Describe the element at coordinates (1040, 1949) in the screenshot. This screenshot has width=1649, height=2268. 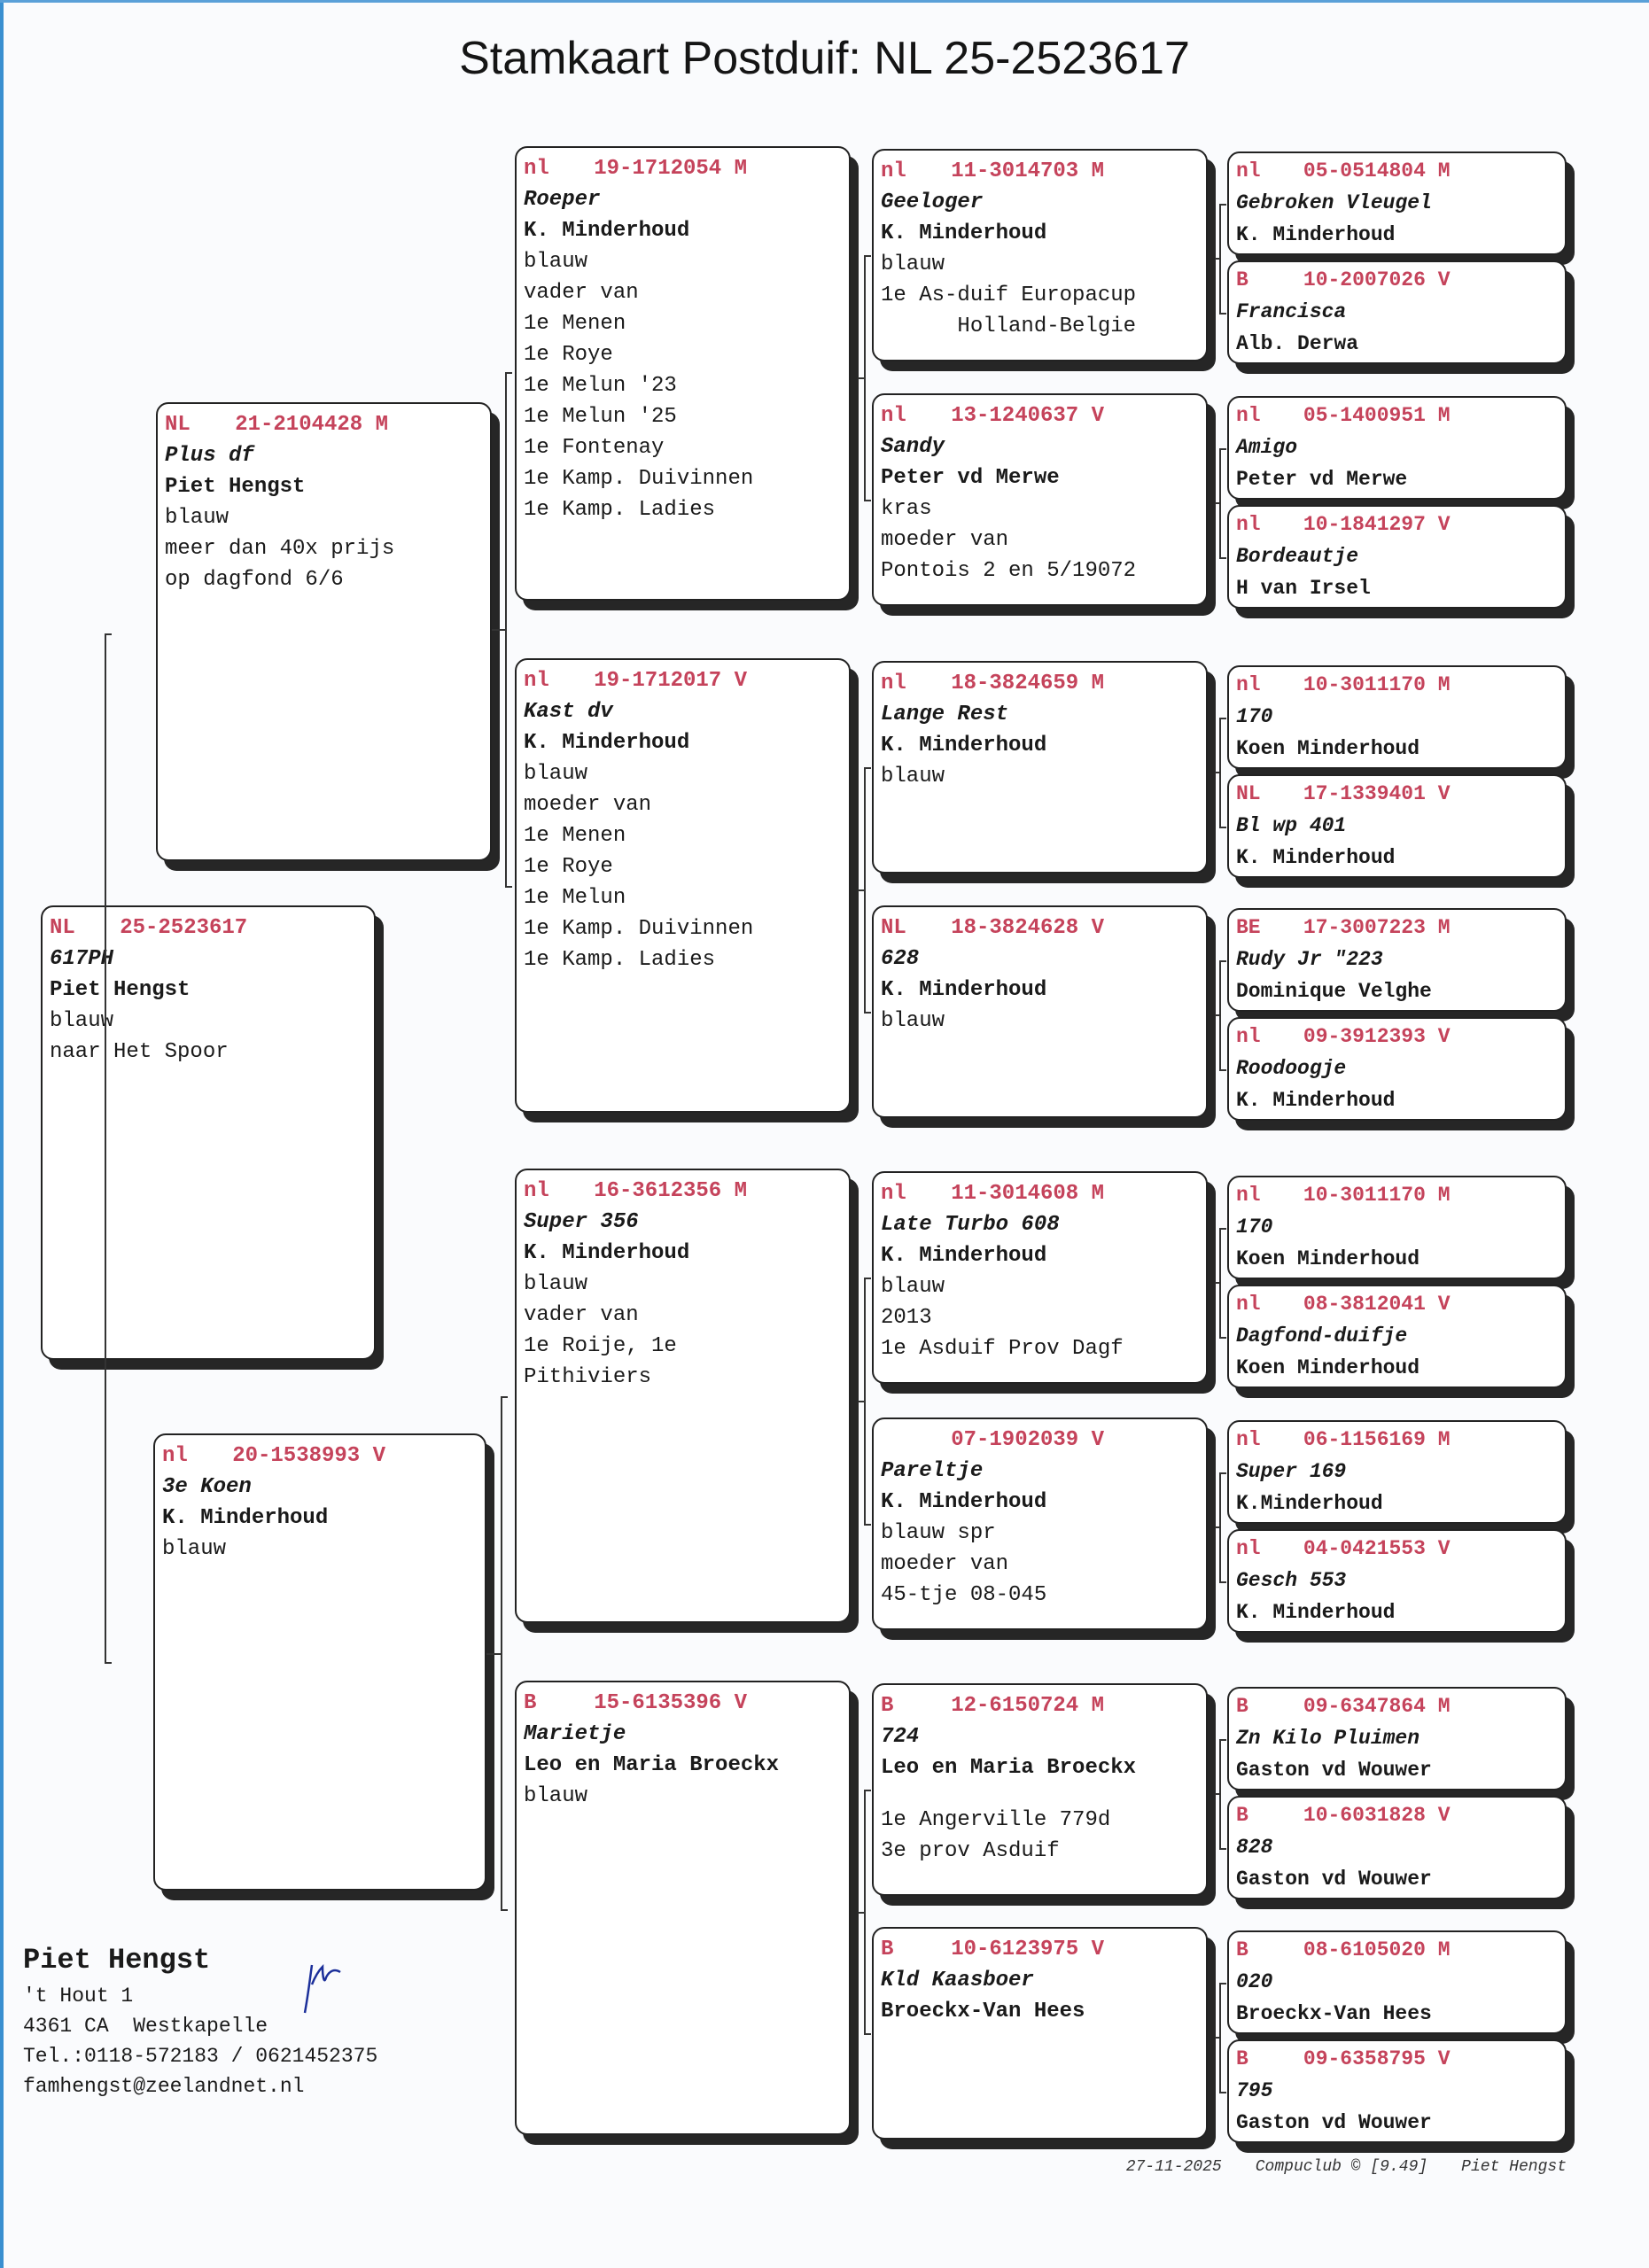
I see `ring-number: B 10-6123975 V` at that location.